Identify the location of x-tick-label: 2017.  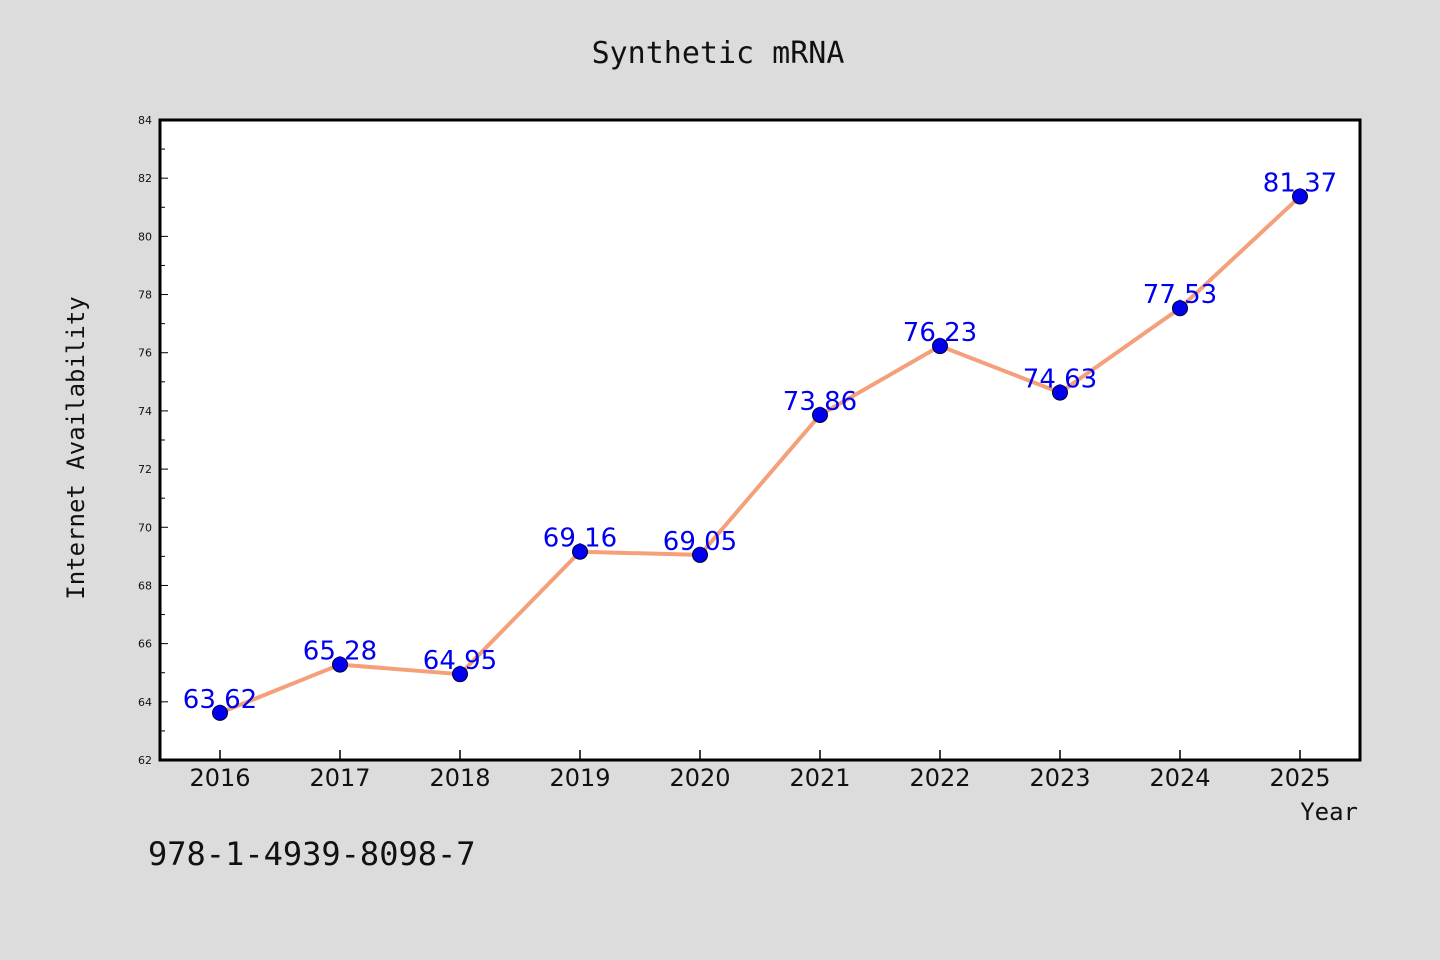
(339, 778).